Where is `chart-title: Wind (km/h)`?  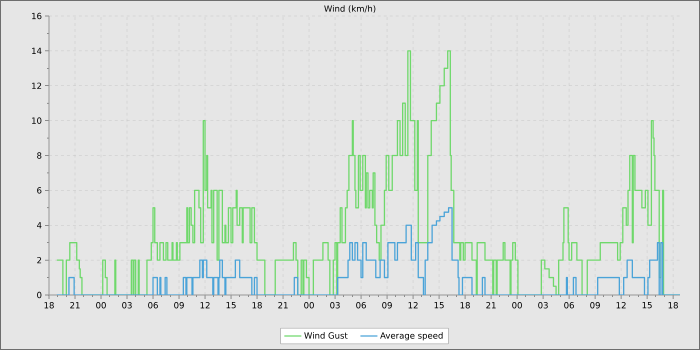
chart-title: Wind (km/h) is located at coordinates (350, 9).